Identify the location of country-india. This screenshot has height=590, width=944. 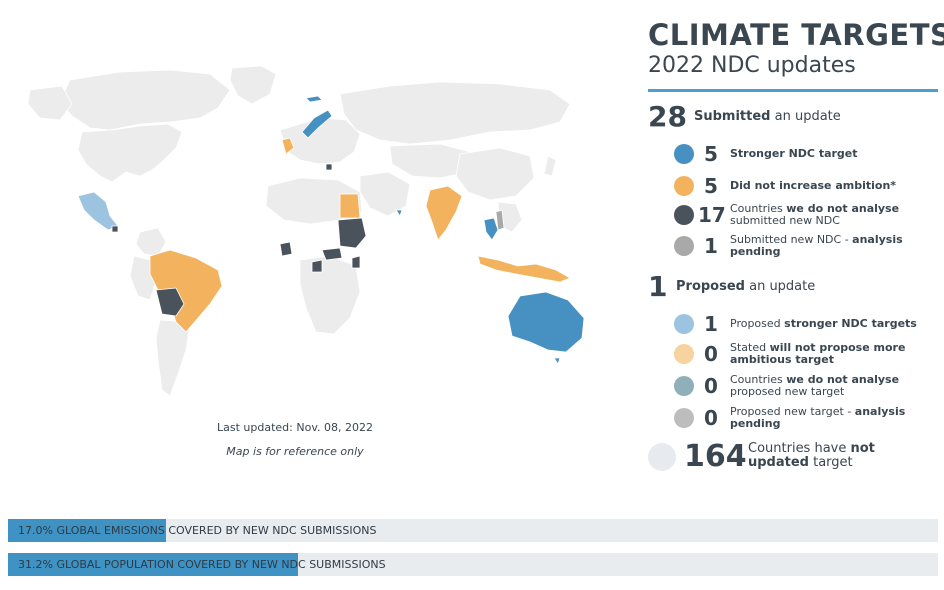
(444, 213).